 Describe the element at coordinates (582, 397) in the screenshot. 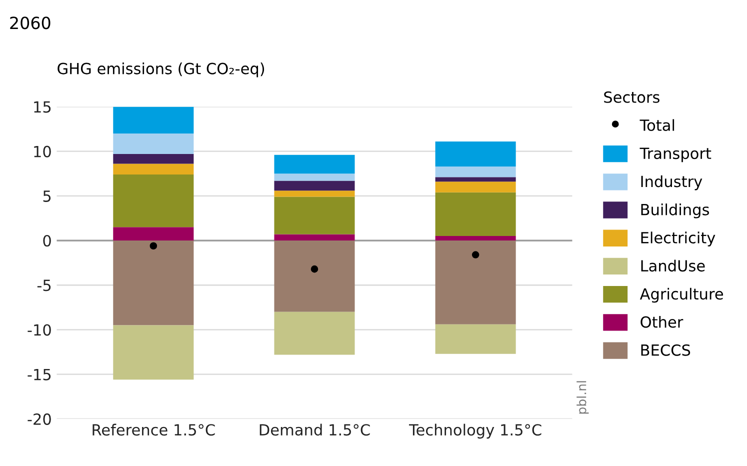

I see `text: pbl.nl` at that location.